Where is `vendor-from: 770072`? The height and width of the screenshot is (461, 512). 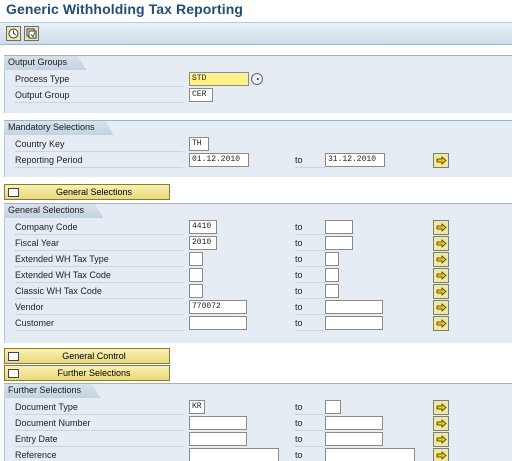
vendor-from: 770072 is located at coordinates (218, 307).